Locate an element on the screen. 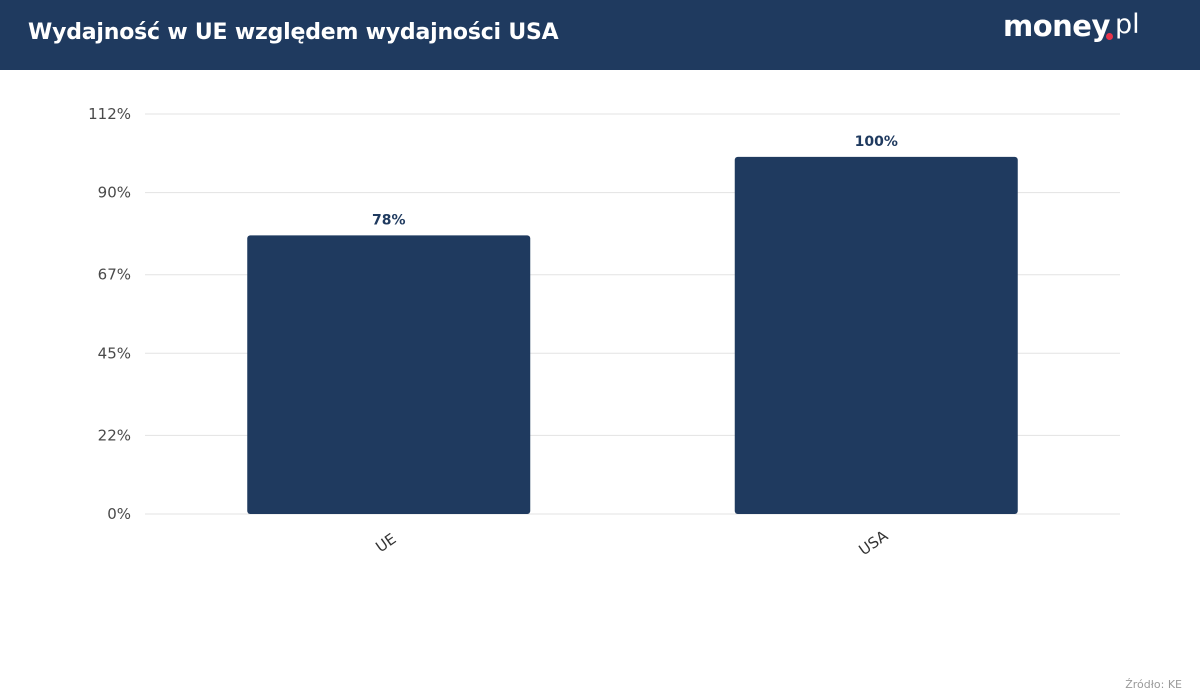  x-tick-label: UE is located at coordinates (385, 543).